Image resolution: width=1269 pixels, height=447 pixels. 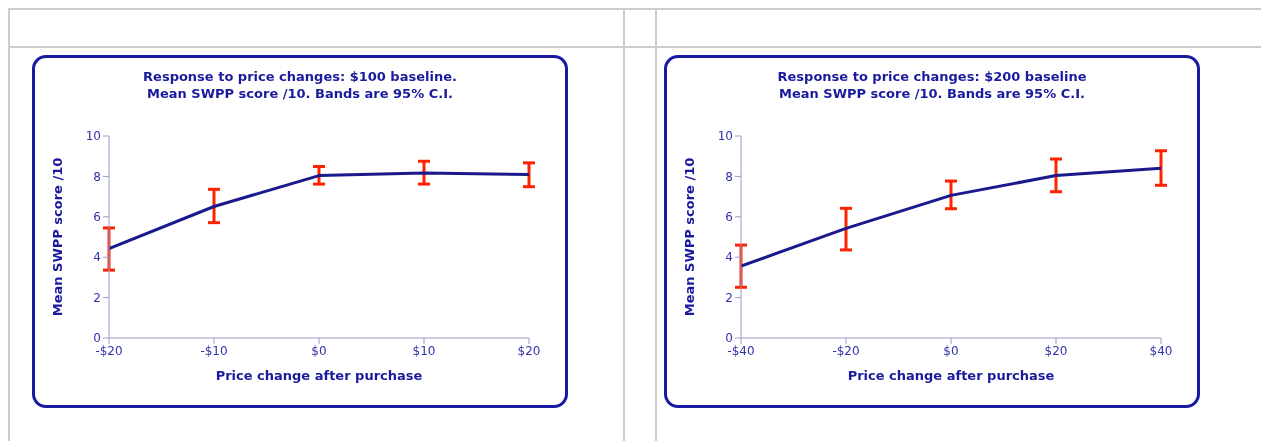 I want to click on chart-title: Response to price changes: $100 baseline. Mean SWPP score /10. Bands are 95% C.I., so click(x=300, y=85).